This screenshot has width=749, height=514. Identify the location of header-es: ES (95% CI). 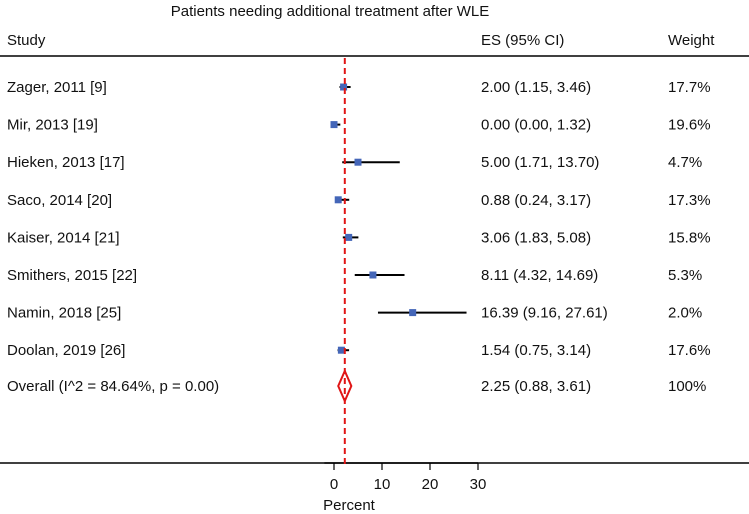
(522, 40).